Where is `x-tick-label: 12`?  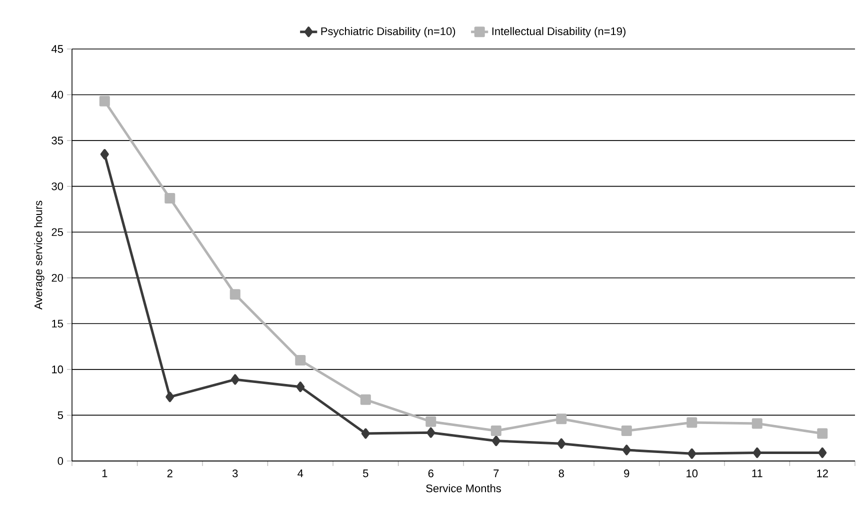
x-tick-label: 12 is located at coordinates (822, 474).